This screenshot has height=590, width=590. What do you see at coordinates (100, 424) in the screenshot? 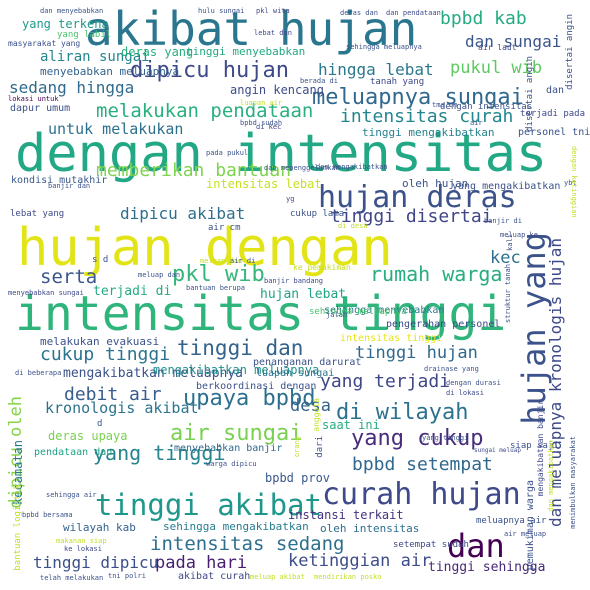
I see `word: d` at bounding box center [100, 424].